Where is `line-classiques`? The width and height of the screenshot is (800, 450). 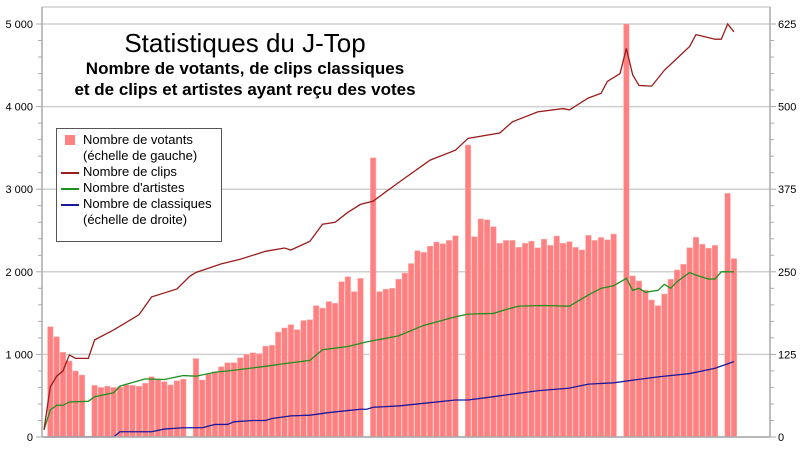 line-classiques is located at coordinates (389, 399).